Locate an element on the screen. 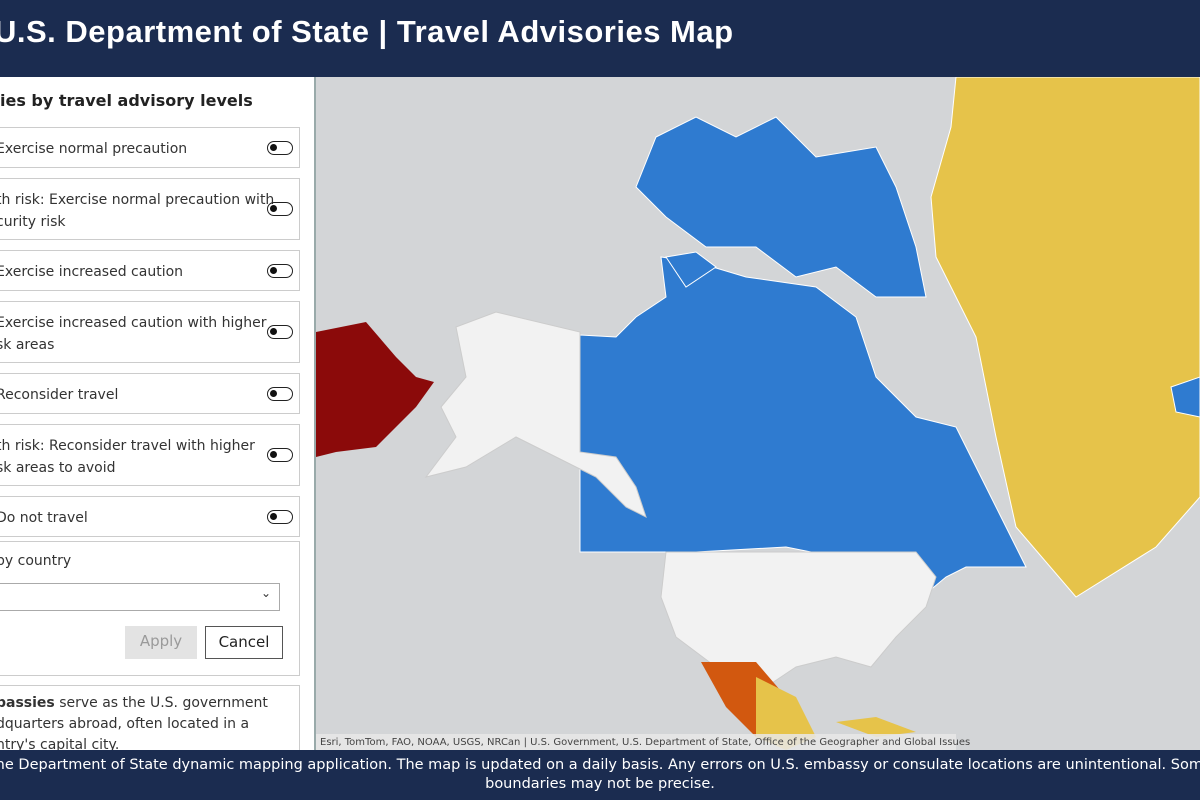 This screenshot has width=1200, height=800. advisory-label: Reconsider travel is located at coordinates (59, 395).